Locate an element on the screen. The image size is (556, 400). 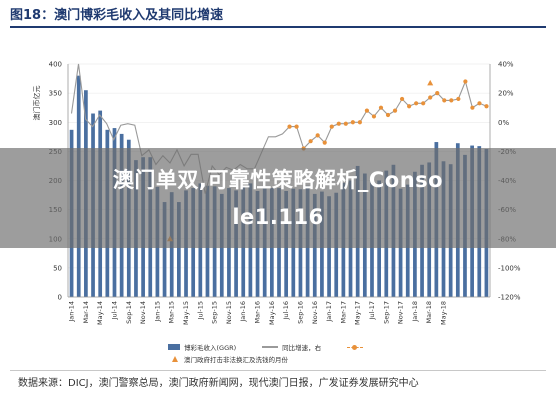
legend-item-ggr: 博彩毛收入(GGR) is located at coordinates (202, 347).